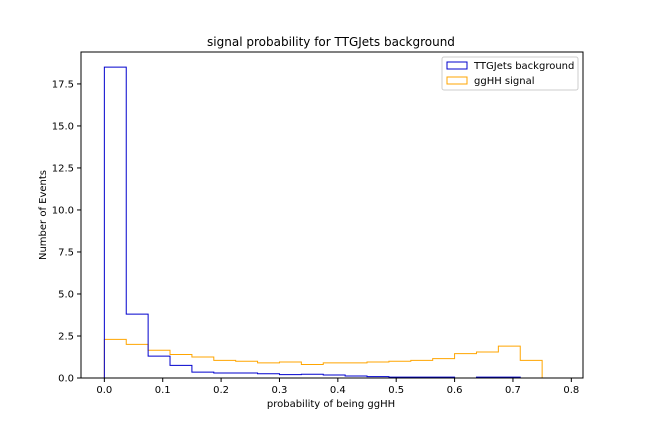  Describe the element at coordinates (513, 390) in the screenshot. I see `x-tick-label: 0.7` at that location.